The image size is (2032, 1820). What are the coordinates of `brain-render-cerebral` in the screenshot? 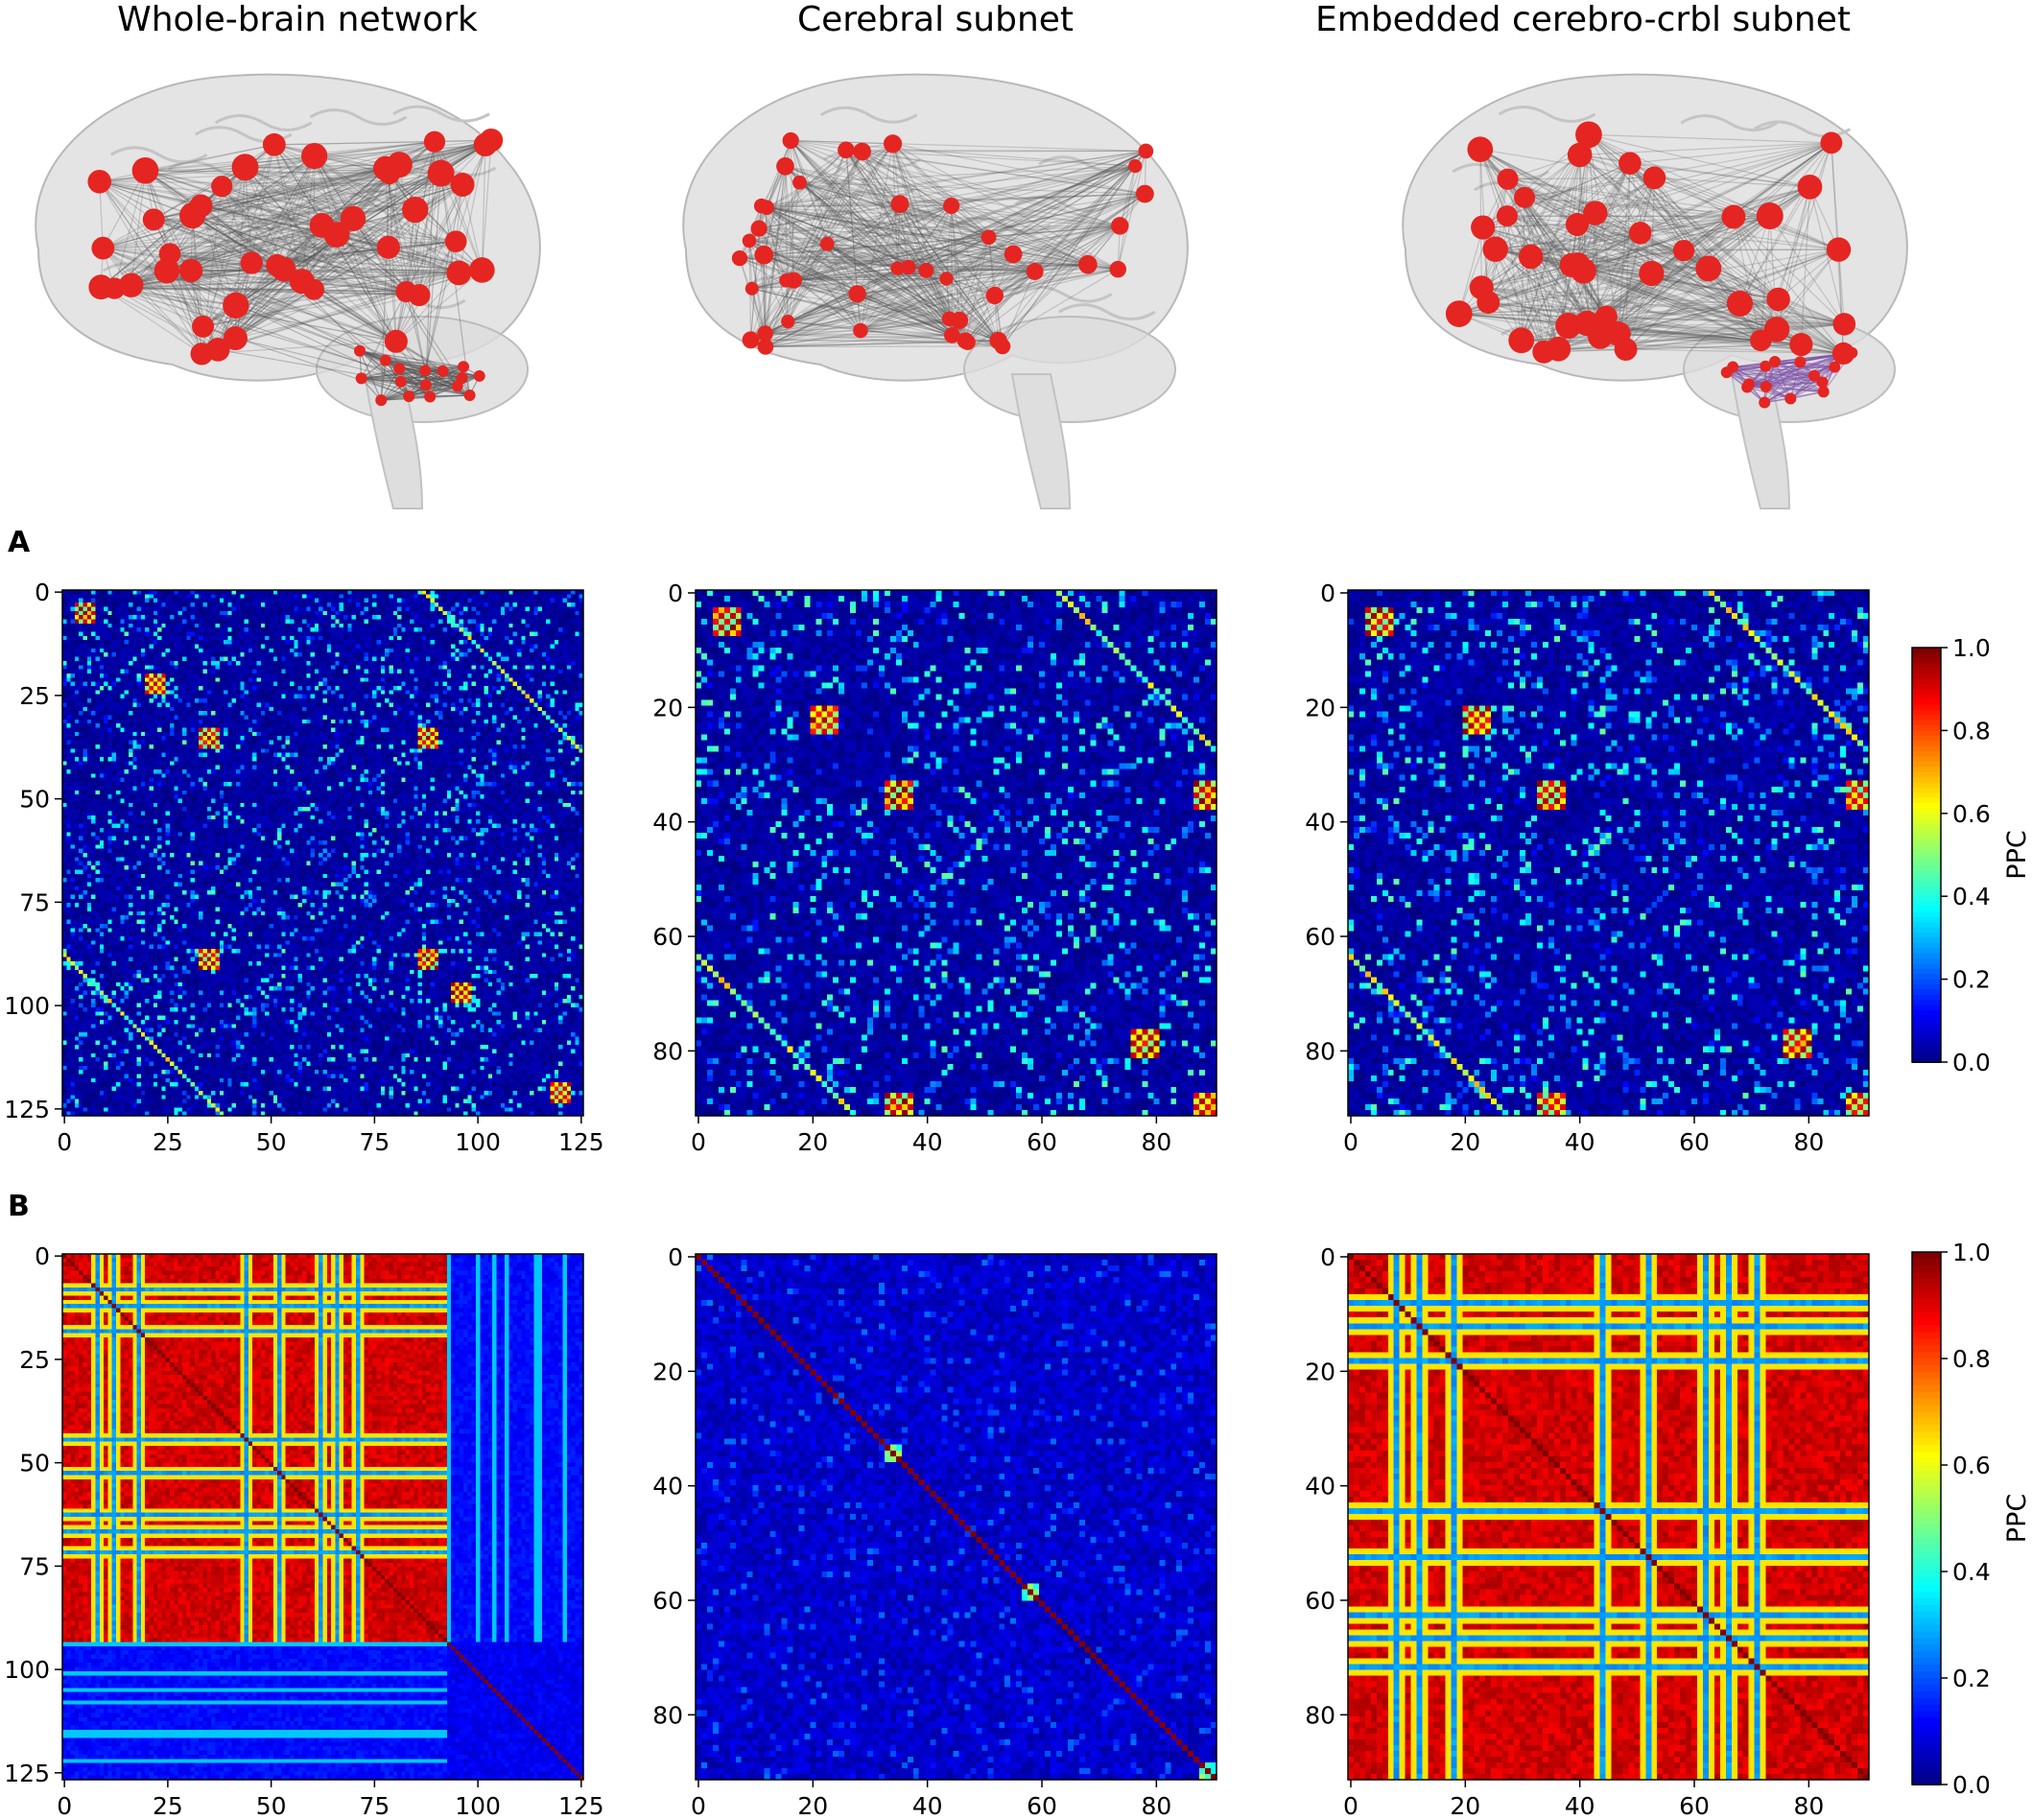 It's located at (940, 288).